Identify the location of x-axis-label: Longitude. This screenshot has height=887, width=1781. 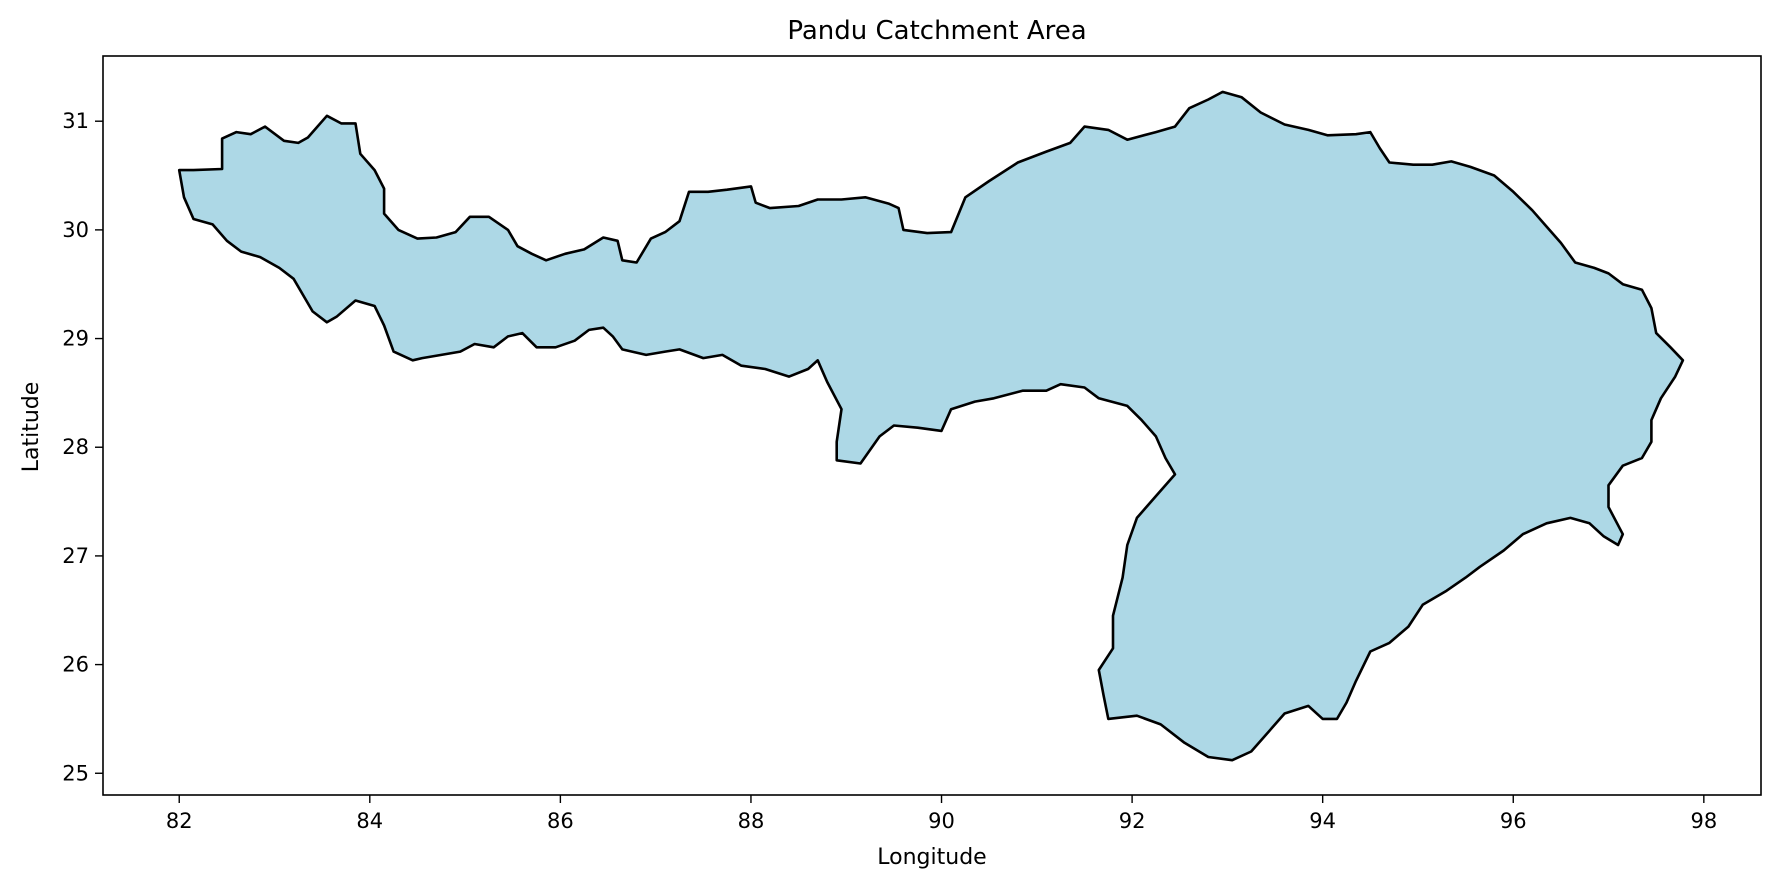
(931, 857).